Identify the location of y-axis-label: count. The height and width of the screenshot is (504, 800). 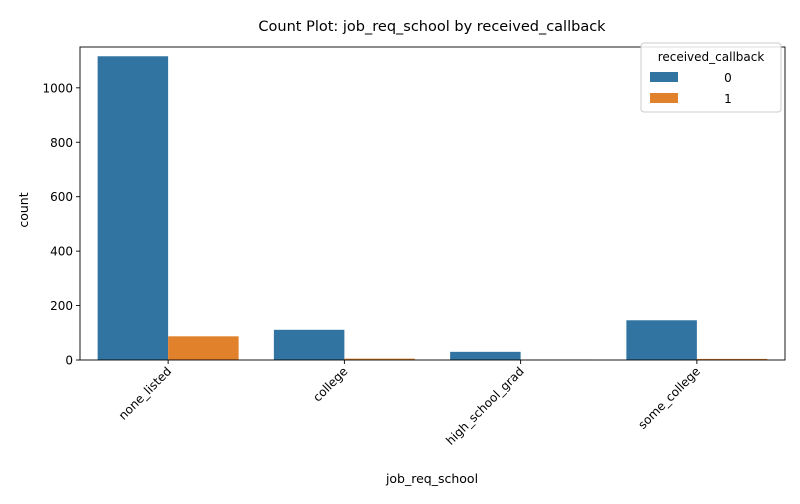
(23, 209).